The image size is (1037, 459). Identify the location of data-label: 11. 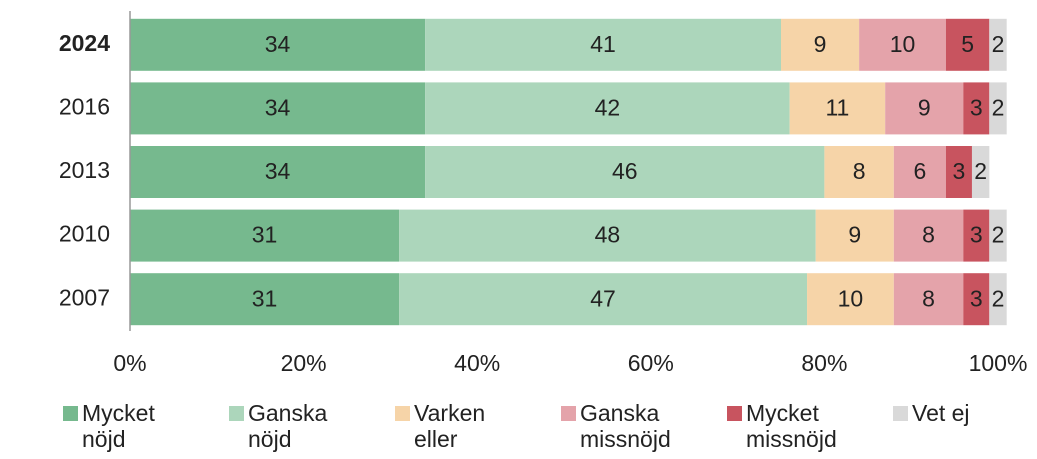
(837, 107).